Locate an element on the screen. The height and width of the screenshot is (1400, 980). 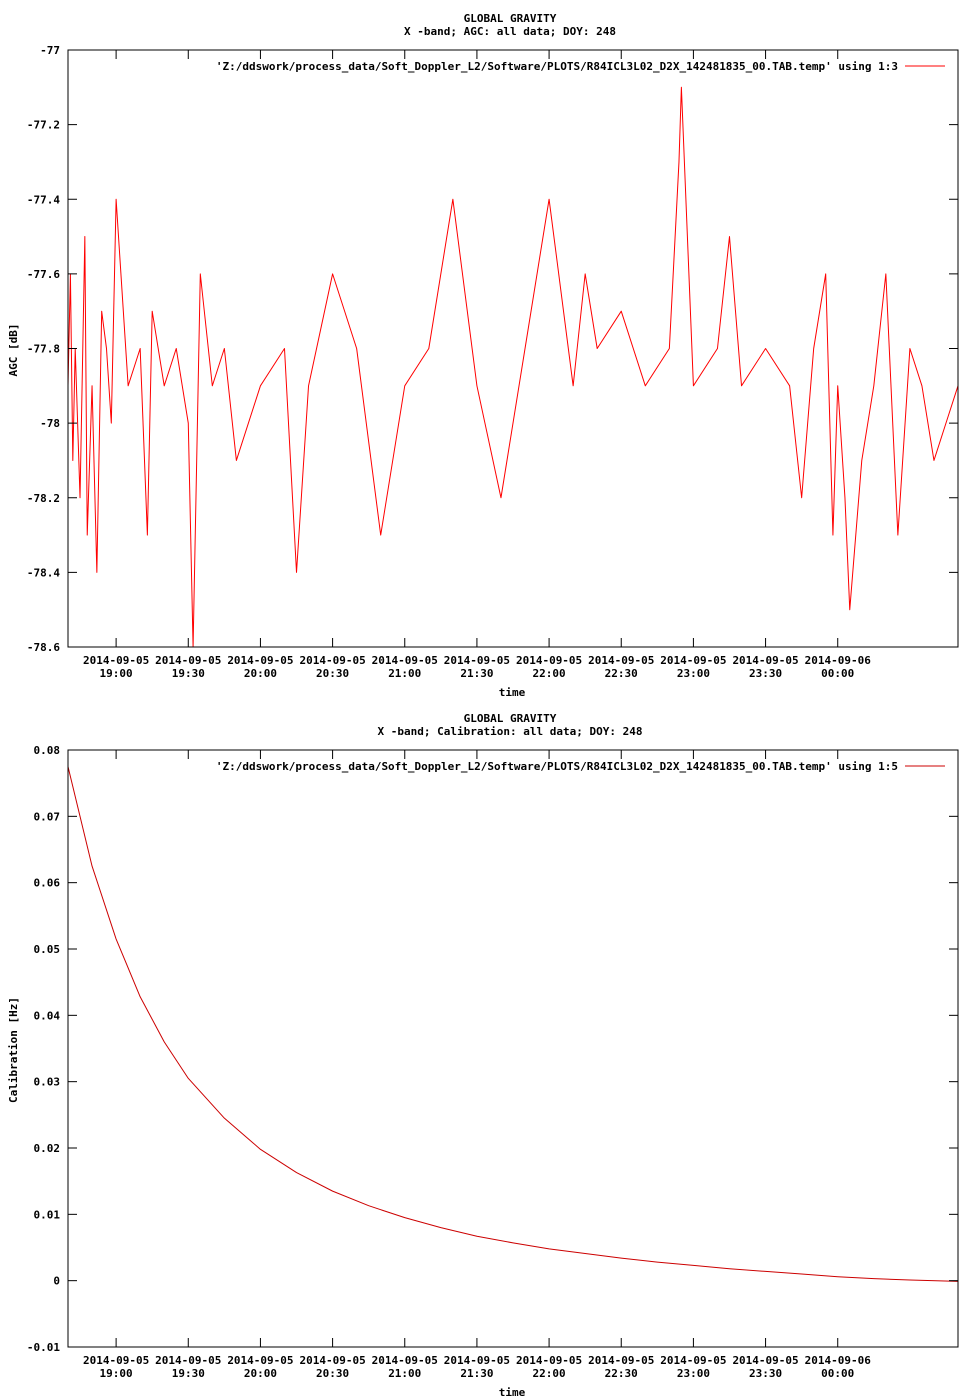
y-tick-label: -0.01 is located at coordinates (43, 1347).